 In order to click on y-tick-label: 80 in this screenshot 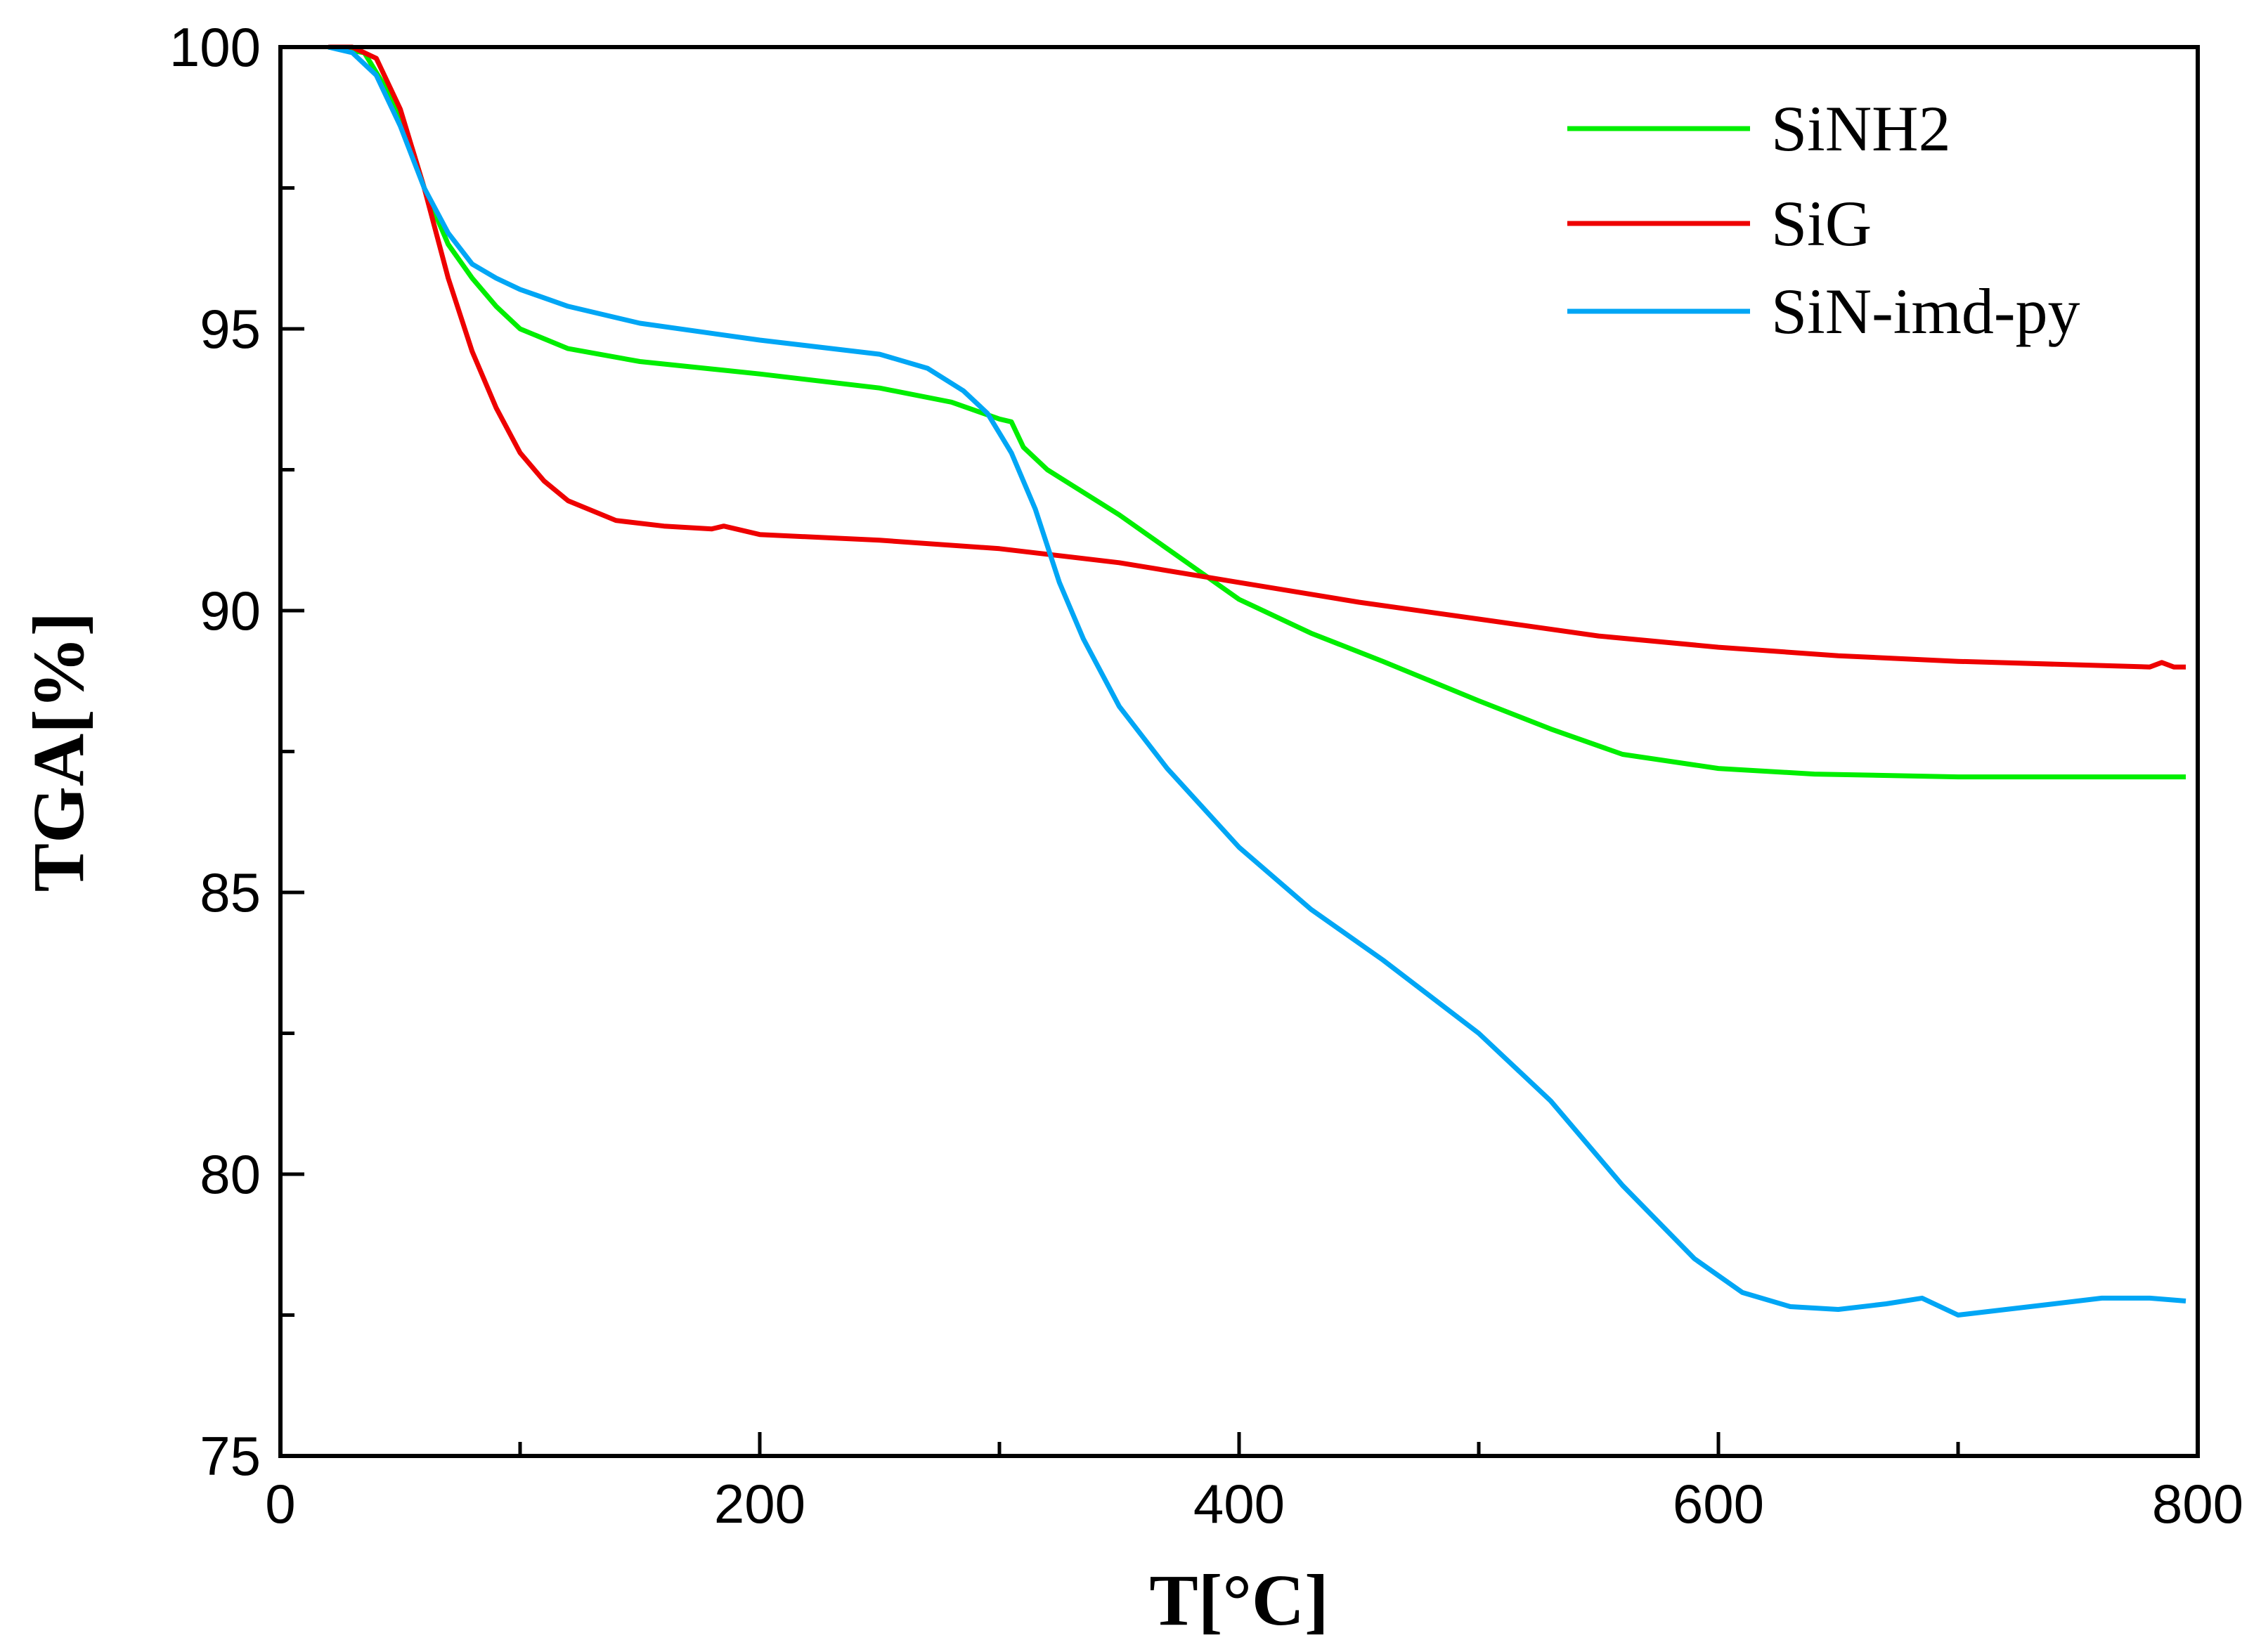, I will do `click(231, 1174)`.